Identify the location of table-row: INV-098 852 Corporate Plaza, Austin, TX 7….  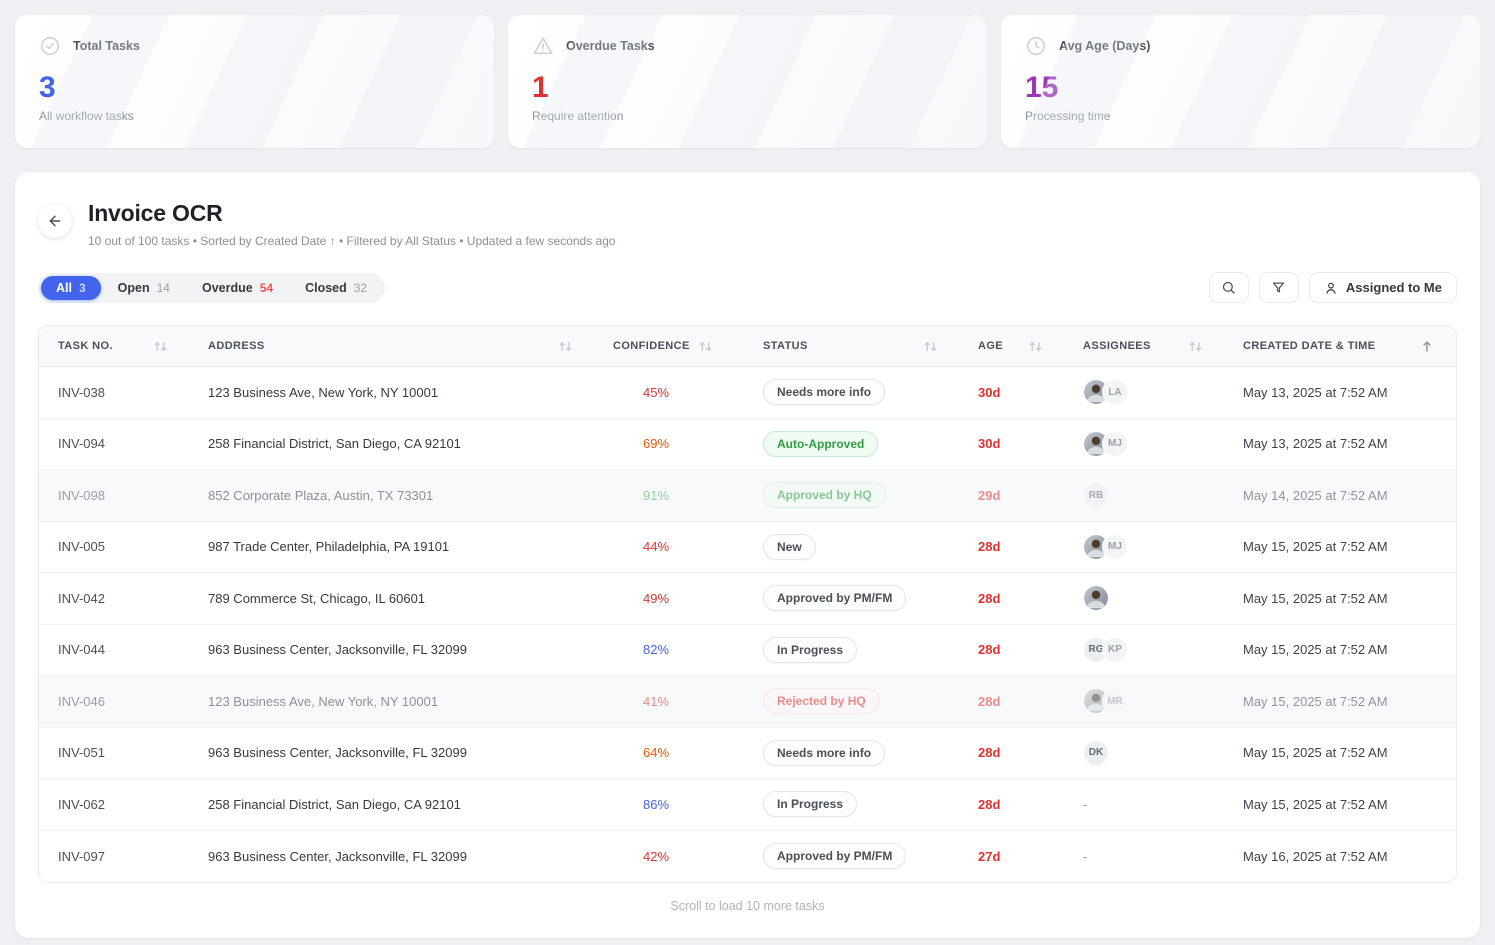
(747, 496).